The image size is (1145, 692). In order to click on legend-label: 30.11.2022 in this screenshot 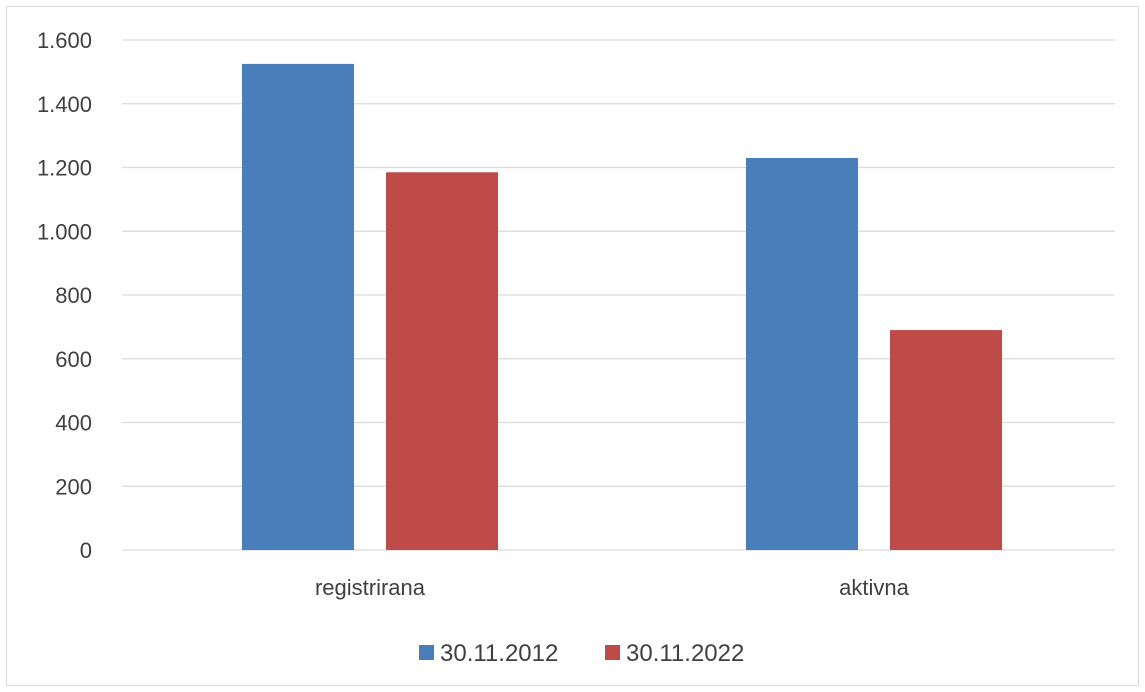, I will do `click(685, 653)`.